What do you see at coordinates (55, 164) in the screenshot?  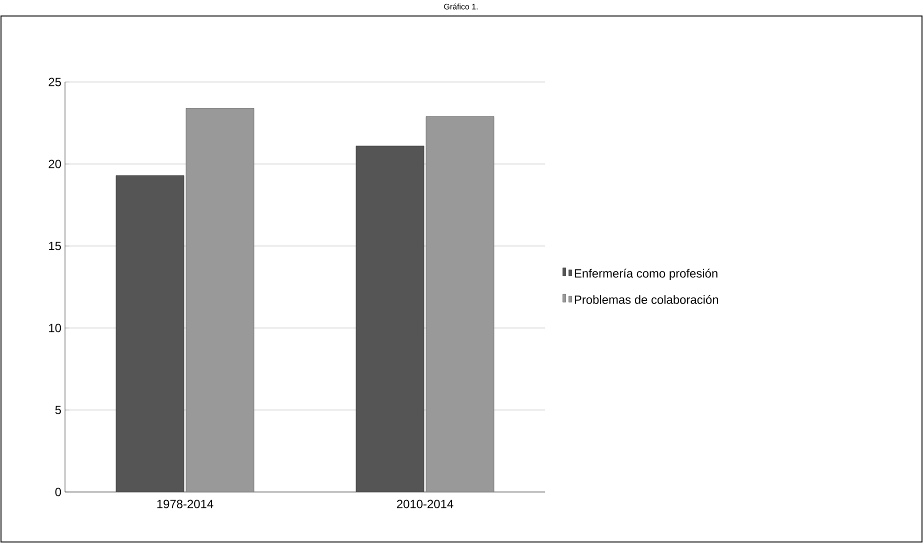 I see `y-tick-label: 20` at bounding box center [55, 164].